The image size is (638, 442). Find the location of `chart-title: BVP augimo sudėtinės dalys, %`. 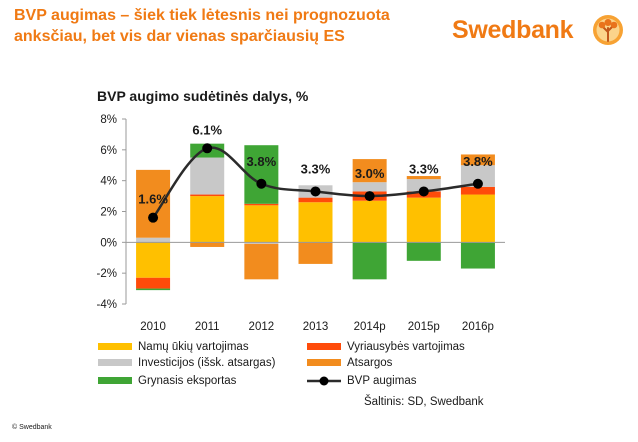

chart-title: BVP augimo sudėtinės dalys, % is located at coordinates (203, 96).